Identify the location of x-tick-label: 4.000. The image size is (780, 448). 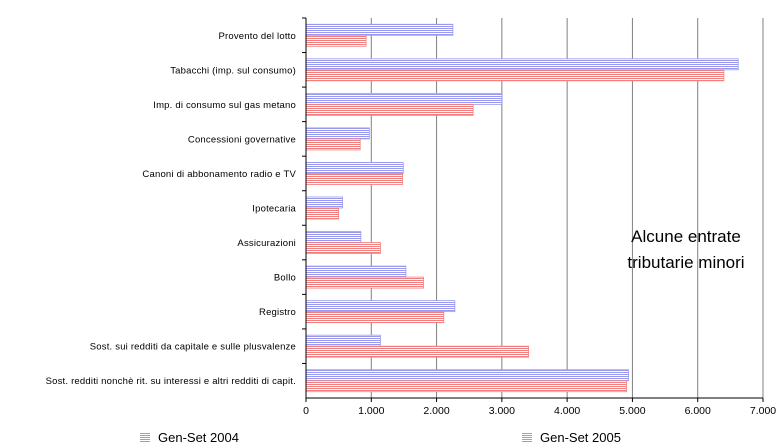
(567, 411).